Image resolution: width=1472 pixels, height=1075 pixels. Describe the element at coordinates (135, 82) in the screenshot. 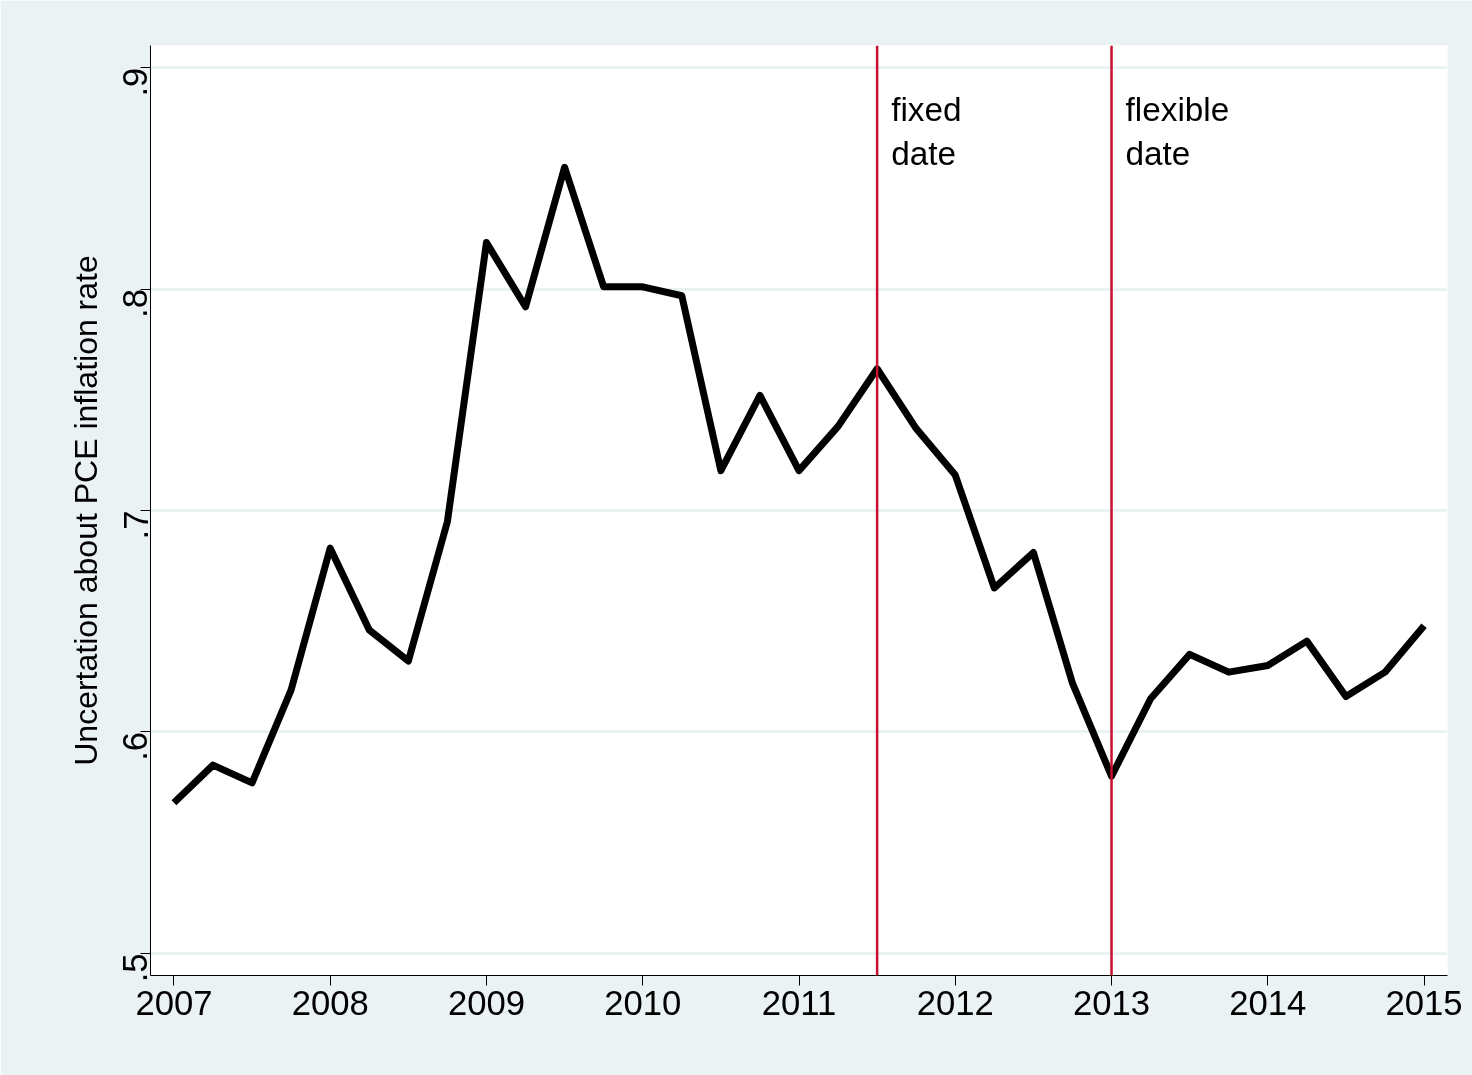

I see `y-tick-label: .9` at that location.